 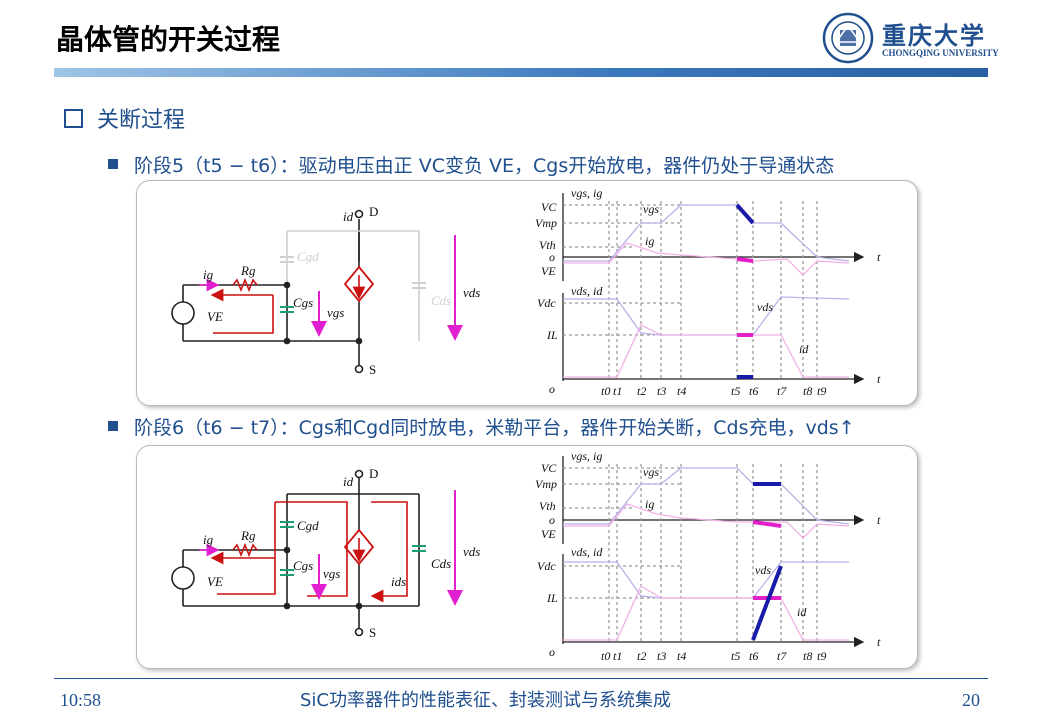 What do you see at coordinates (807, 391) in the screenshot?
I see `tick-t8: t8` at bounding box center [807, 391].